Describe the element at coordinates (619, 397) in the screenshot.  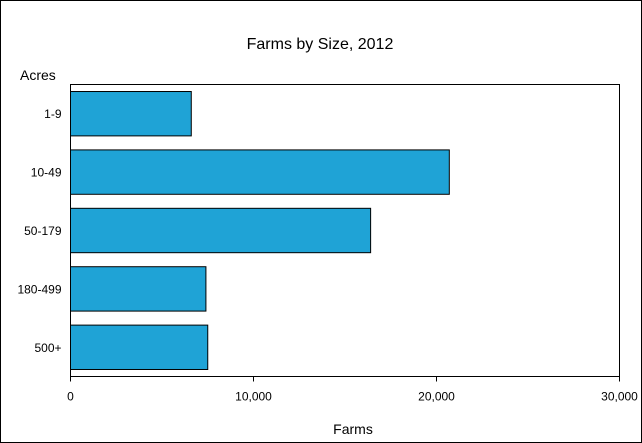
I see `x-tick-label: 30,000` at that location.